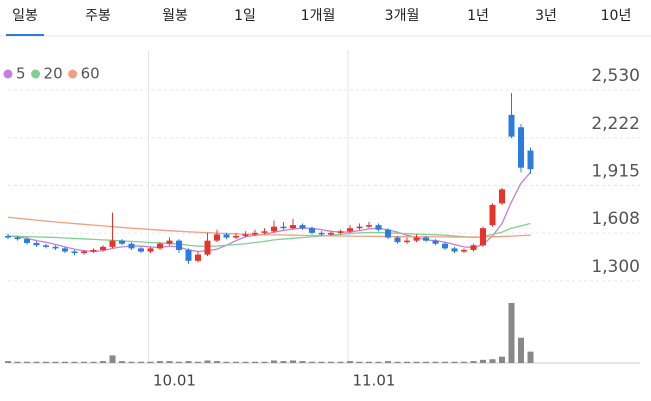 The image size is (651, 401). I want to click on legend-label: 5, so click(21, 74).